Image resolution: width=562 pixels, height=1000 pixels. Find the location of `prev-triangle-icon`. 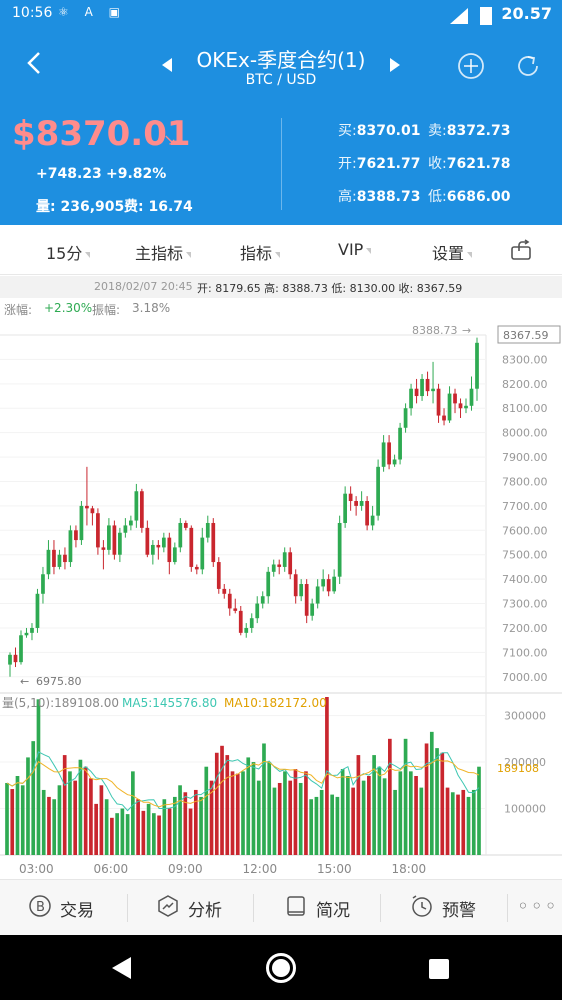

prev-triangle-icon is located at coordinates (167, 65).